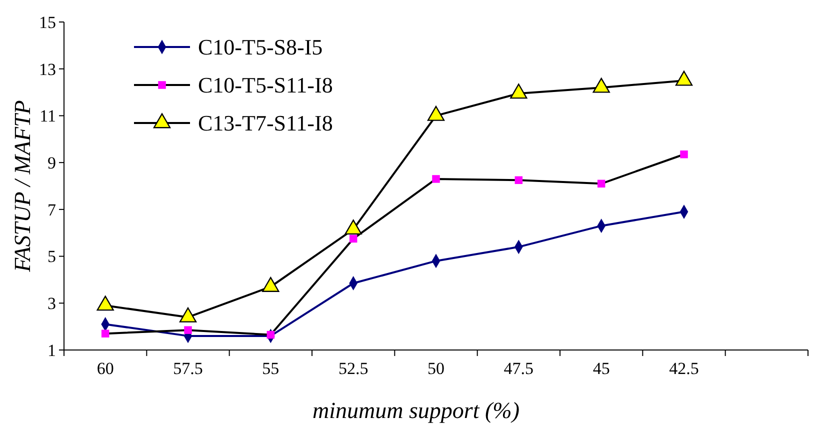 This screenshot has width=814, height=435. What do you see at coordinates (52, 256) in the screenshot?
I see `y-tick-label: 5` at bounding box center [52, 256].